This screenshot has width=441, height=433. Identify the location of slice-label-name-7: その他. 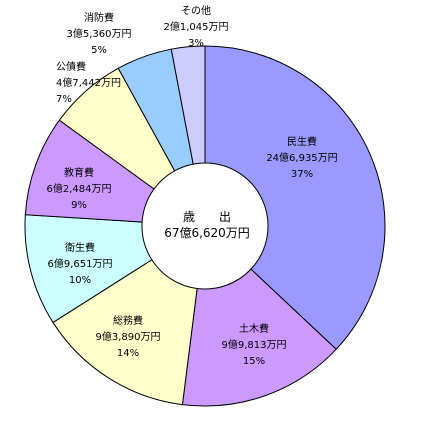
(196, 10).